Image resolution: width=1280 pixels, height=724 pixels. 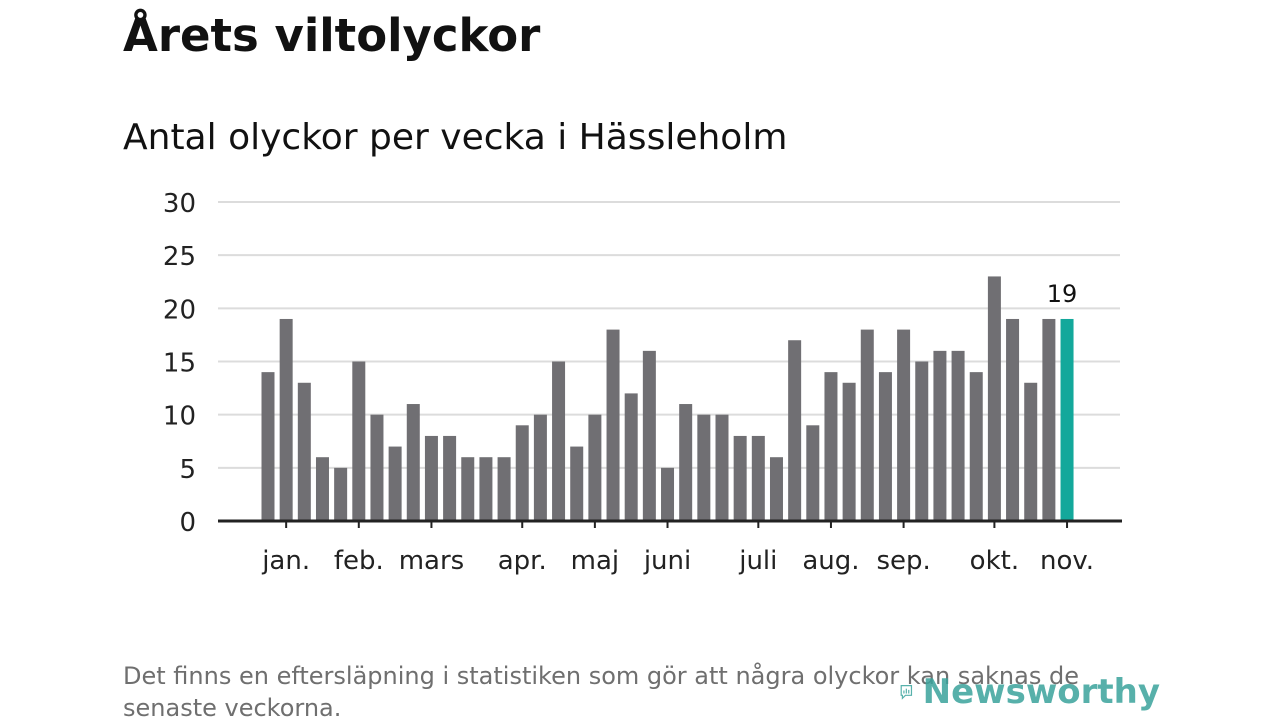 I want to click on y-tick-label: 25, so click(x=179, y=257).